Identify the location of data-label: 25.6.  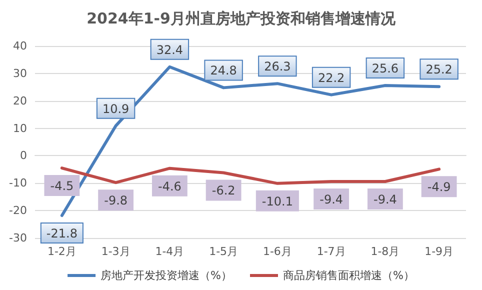
(385, 68).